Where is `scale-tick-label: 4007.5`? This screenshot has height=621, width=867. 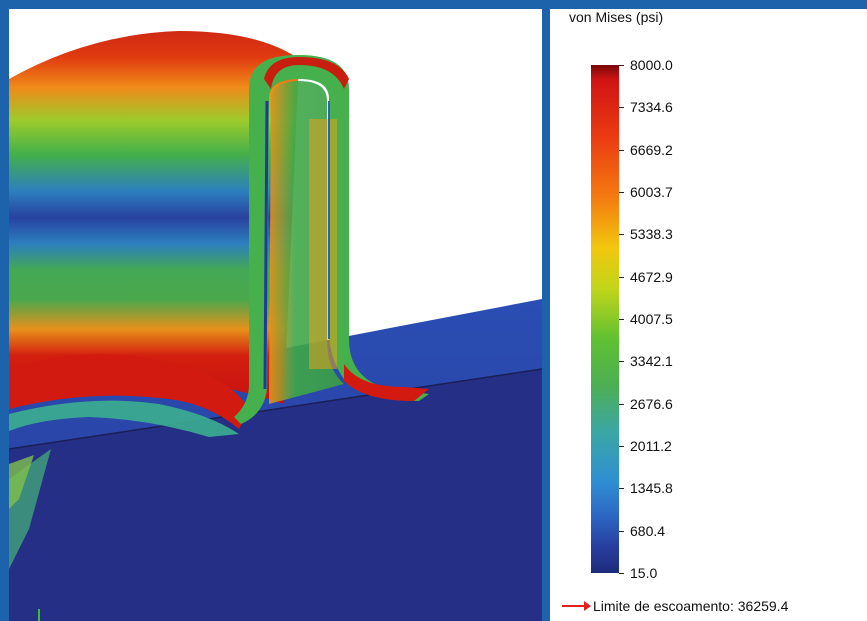
scale-tick-label: 4007.5 is located at coordinates (651, 319).